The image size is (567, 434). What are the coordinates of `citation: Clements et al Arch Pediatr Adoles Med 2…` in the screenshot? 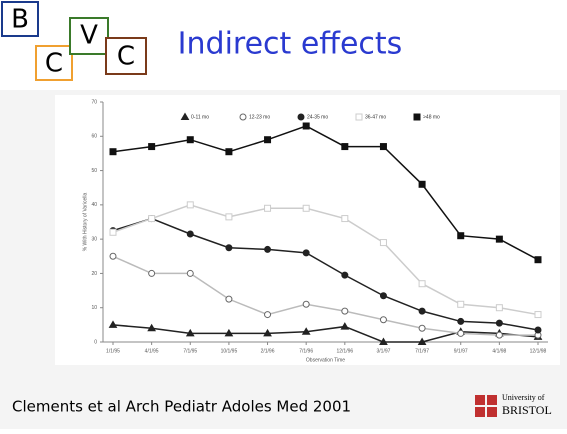 It's located at (181, 407).